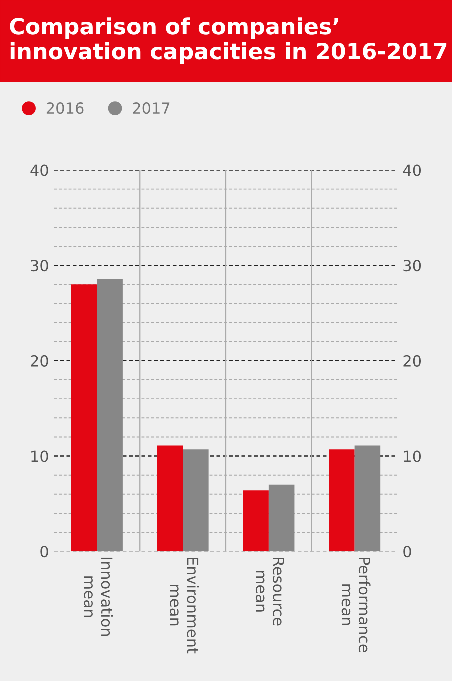 The height and width of the screenshot is (681, 452). I want to click on x-tick-label: Innovation mean, so click(99, 597).